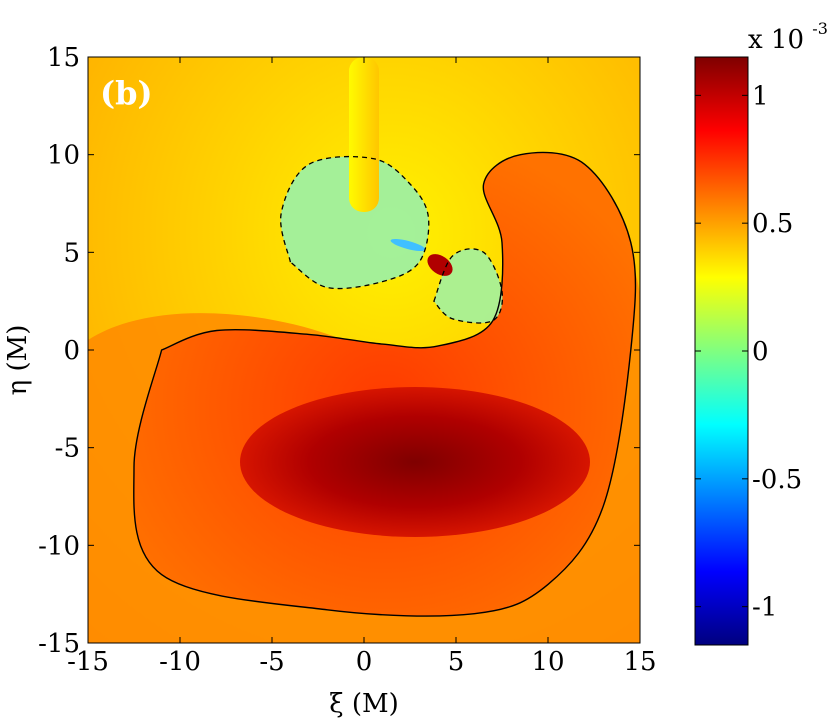 The image size is (830, 726). Describe the element at coordinates (364, 662) in the screenshot. I see `x-tick-label: 0` at that location.